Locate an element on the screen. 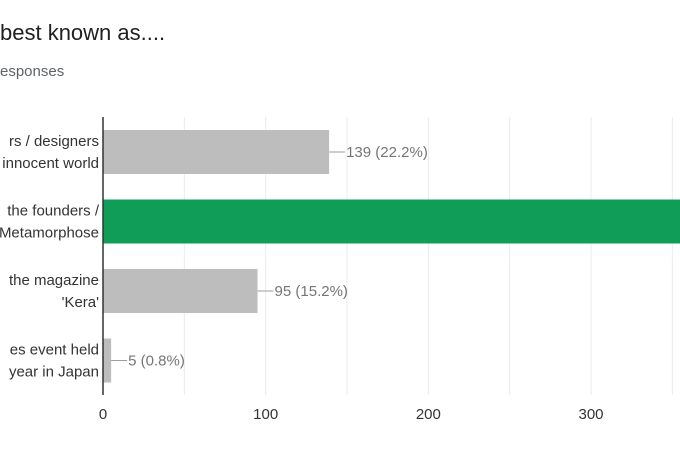 This screenshot has width=680, height=450. category-label: year in Japan is located at coordinates (54, 372).